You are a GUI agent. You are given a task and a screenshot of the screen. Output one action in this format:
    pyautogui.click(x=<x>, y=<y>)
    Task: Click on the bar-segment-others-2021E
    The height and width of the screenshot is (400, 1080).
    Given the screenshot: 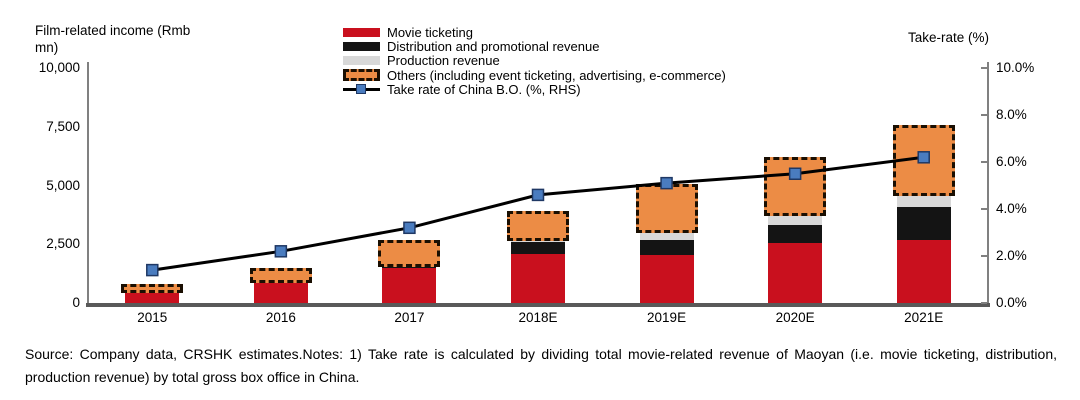 What is the action you would take?
    pyautogui.click(x=923, y=160)
    